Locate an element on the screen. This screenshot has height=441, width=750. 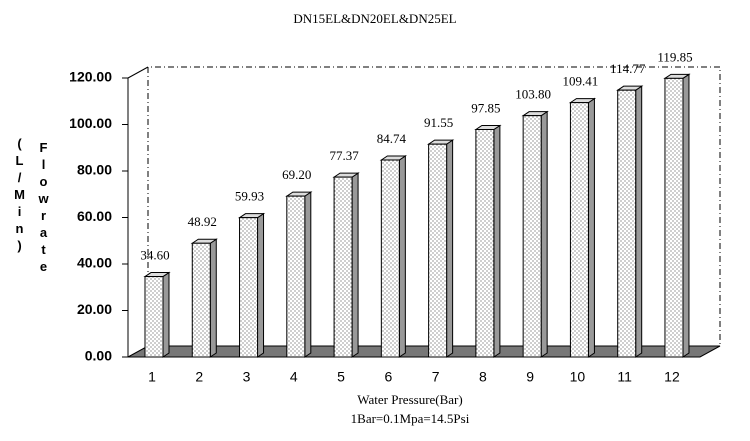
x-tick-label: 9 is located at coordinates (530, 377).